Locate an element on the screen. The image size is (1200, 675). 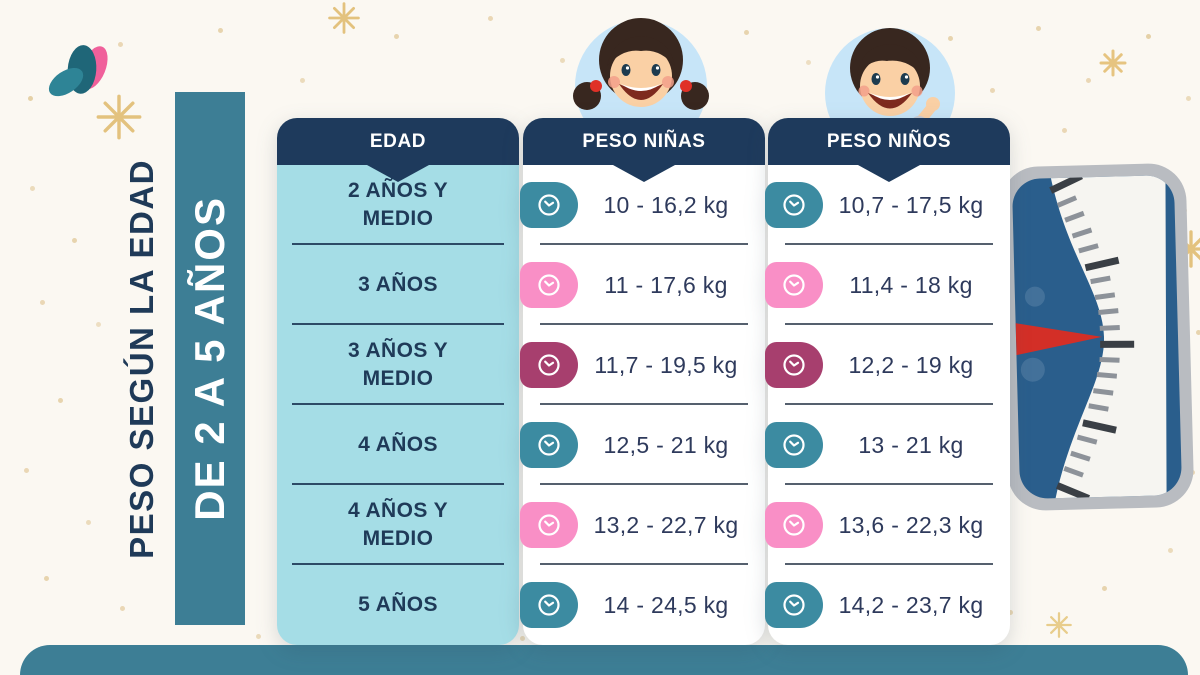
girls-weight-value: 11 - 17,6 kg is located at coordinates (666, 284).